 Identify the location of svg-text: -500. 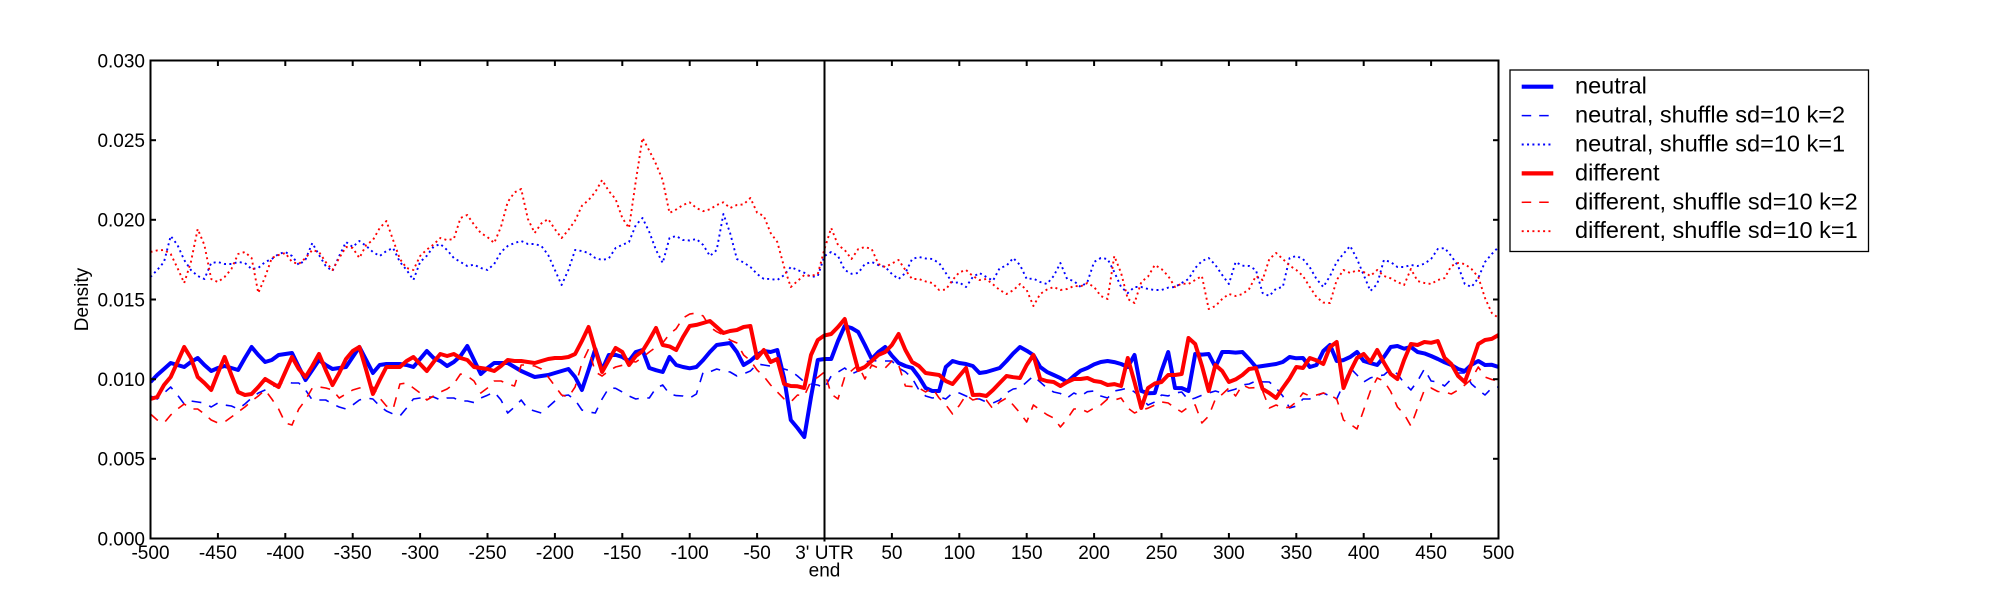
(150, 553).